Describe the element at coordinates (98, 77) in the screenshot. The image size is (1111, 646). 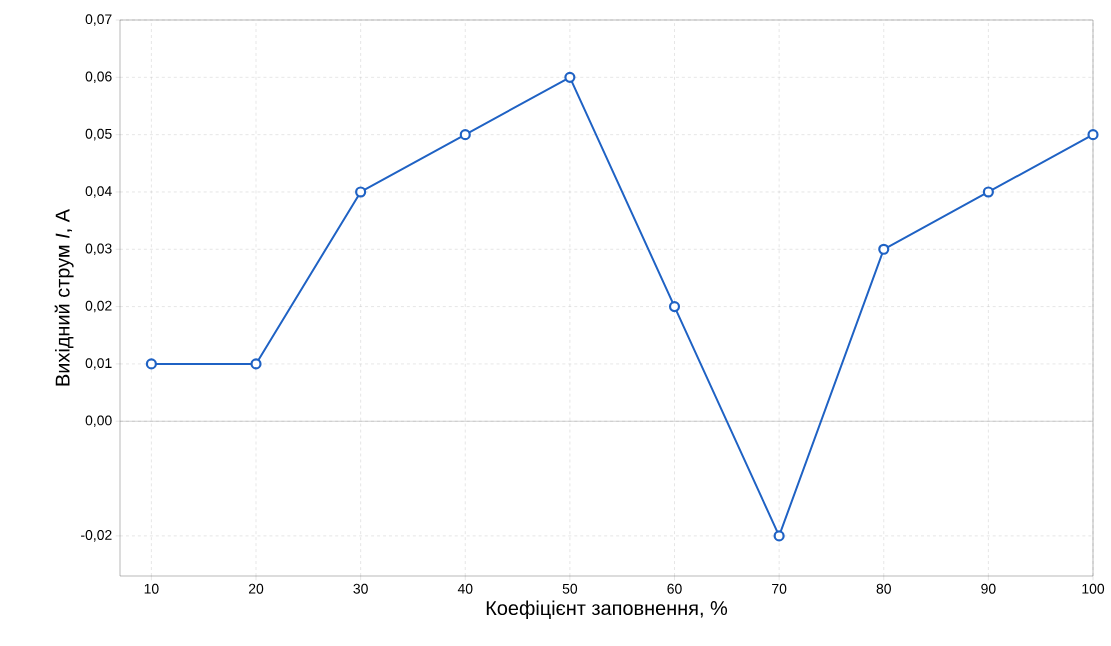
I see `y-tick-label: 0,06` at that location.